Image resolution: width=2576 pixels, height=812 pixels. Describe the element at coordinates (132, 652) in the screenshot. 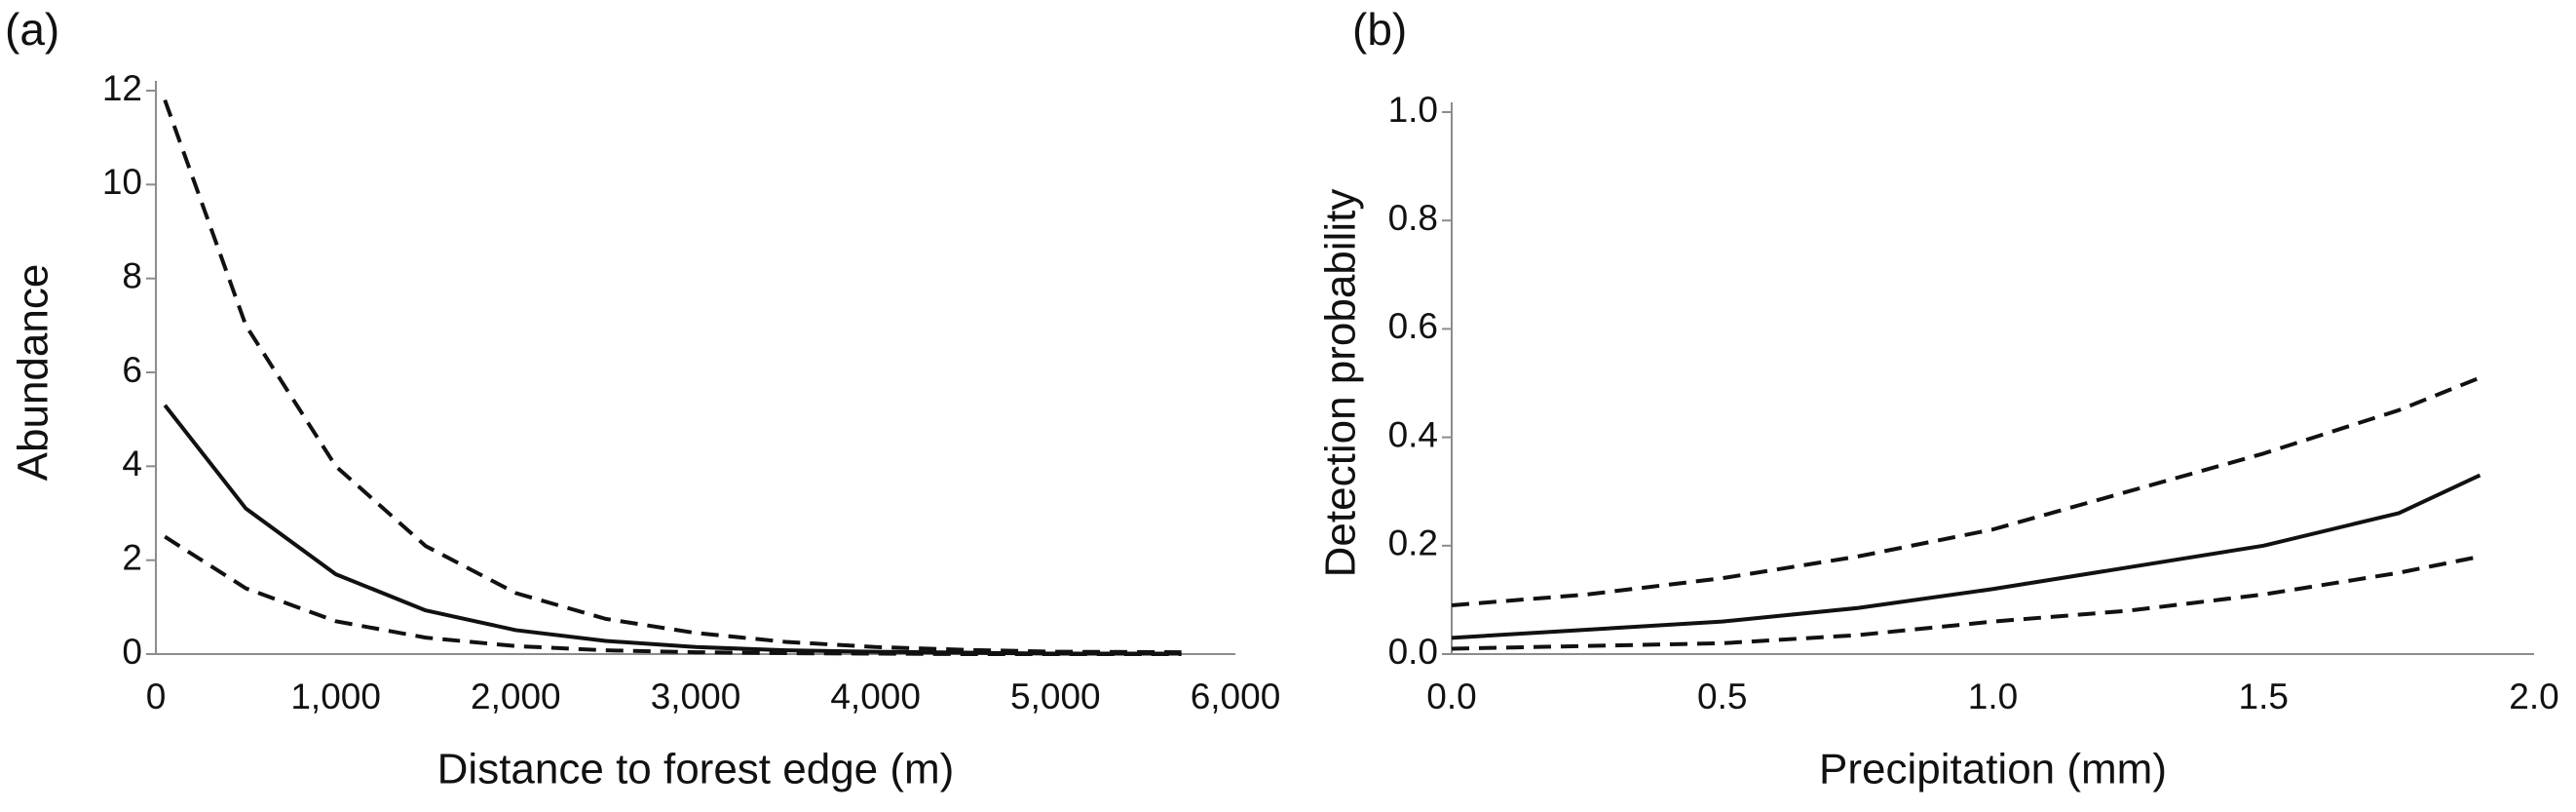

I see `y-tick-label: 0` at that location.